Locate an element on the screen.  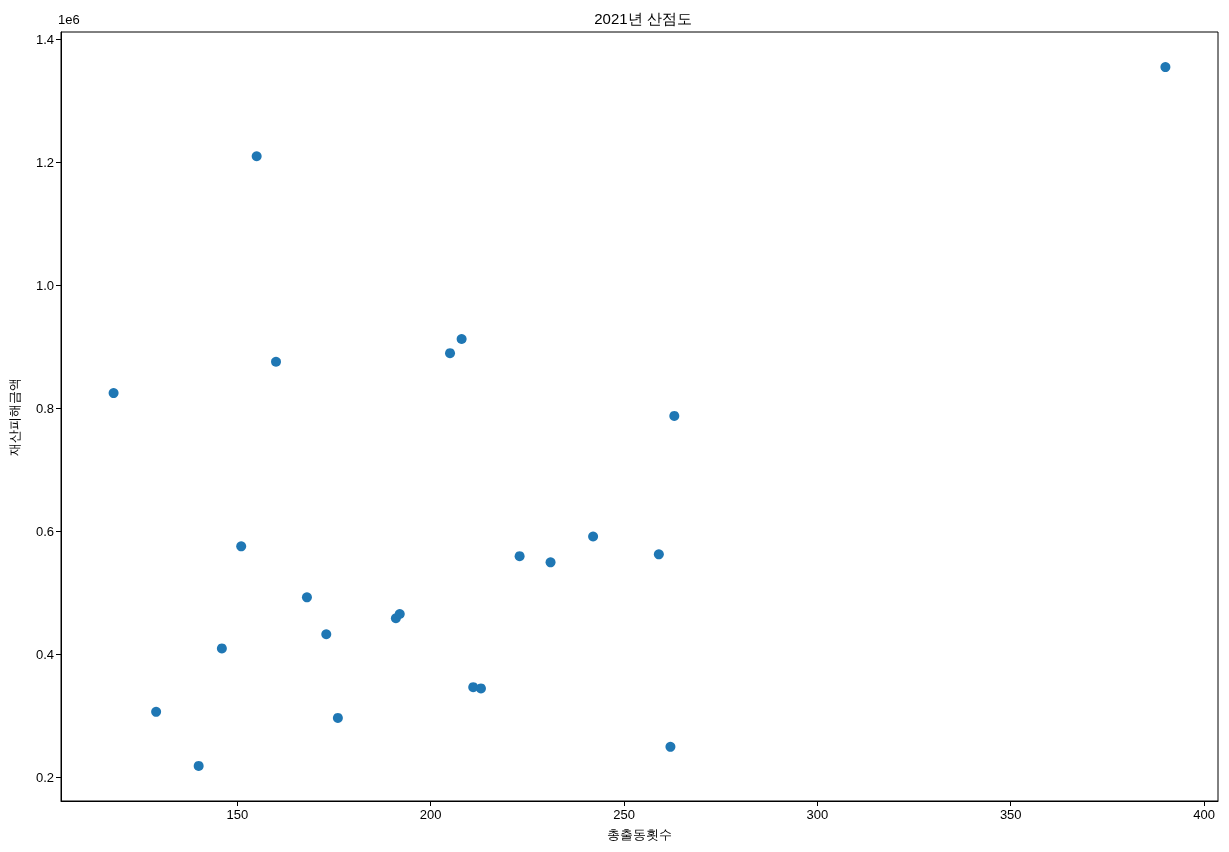
chart-title: 2021년 산점도 is located at coordinates (643, 18).